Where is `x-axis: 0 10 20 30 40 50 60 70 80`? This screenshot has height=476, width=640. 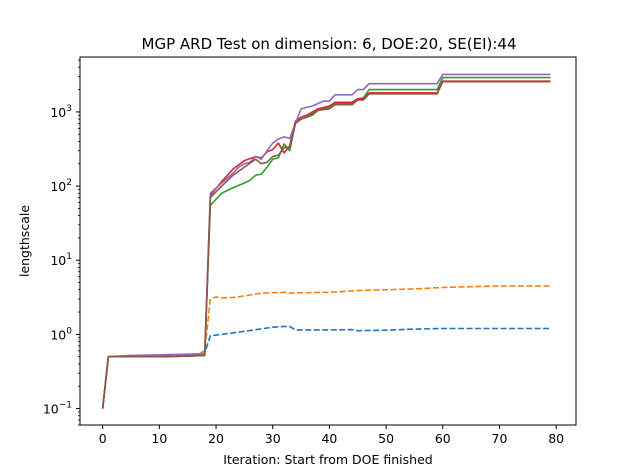
x-axis: 0 10 20 30 40 50 60 70 80 is located at coordinates (331, 435).